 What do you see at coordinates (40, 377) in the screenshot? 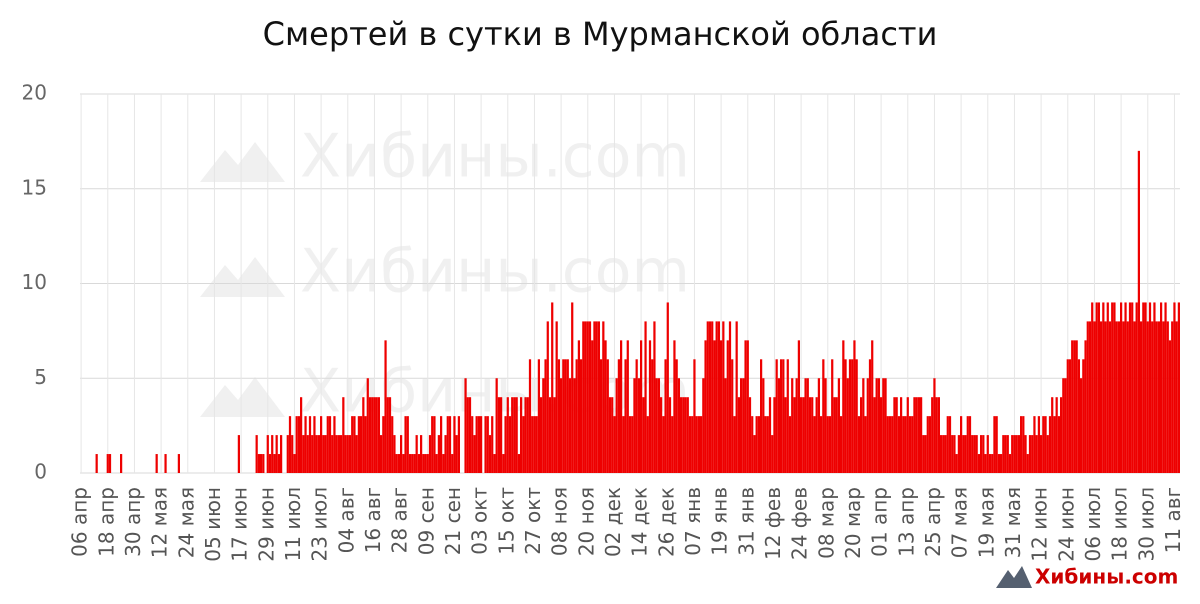
I see `y-tick-label: 5` at bounding box center [40, 377].